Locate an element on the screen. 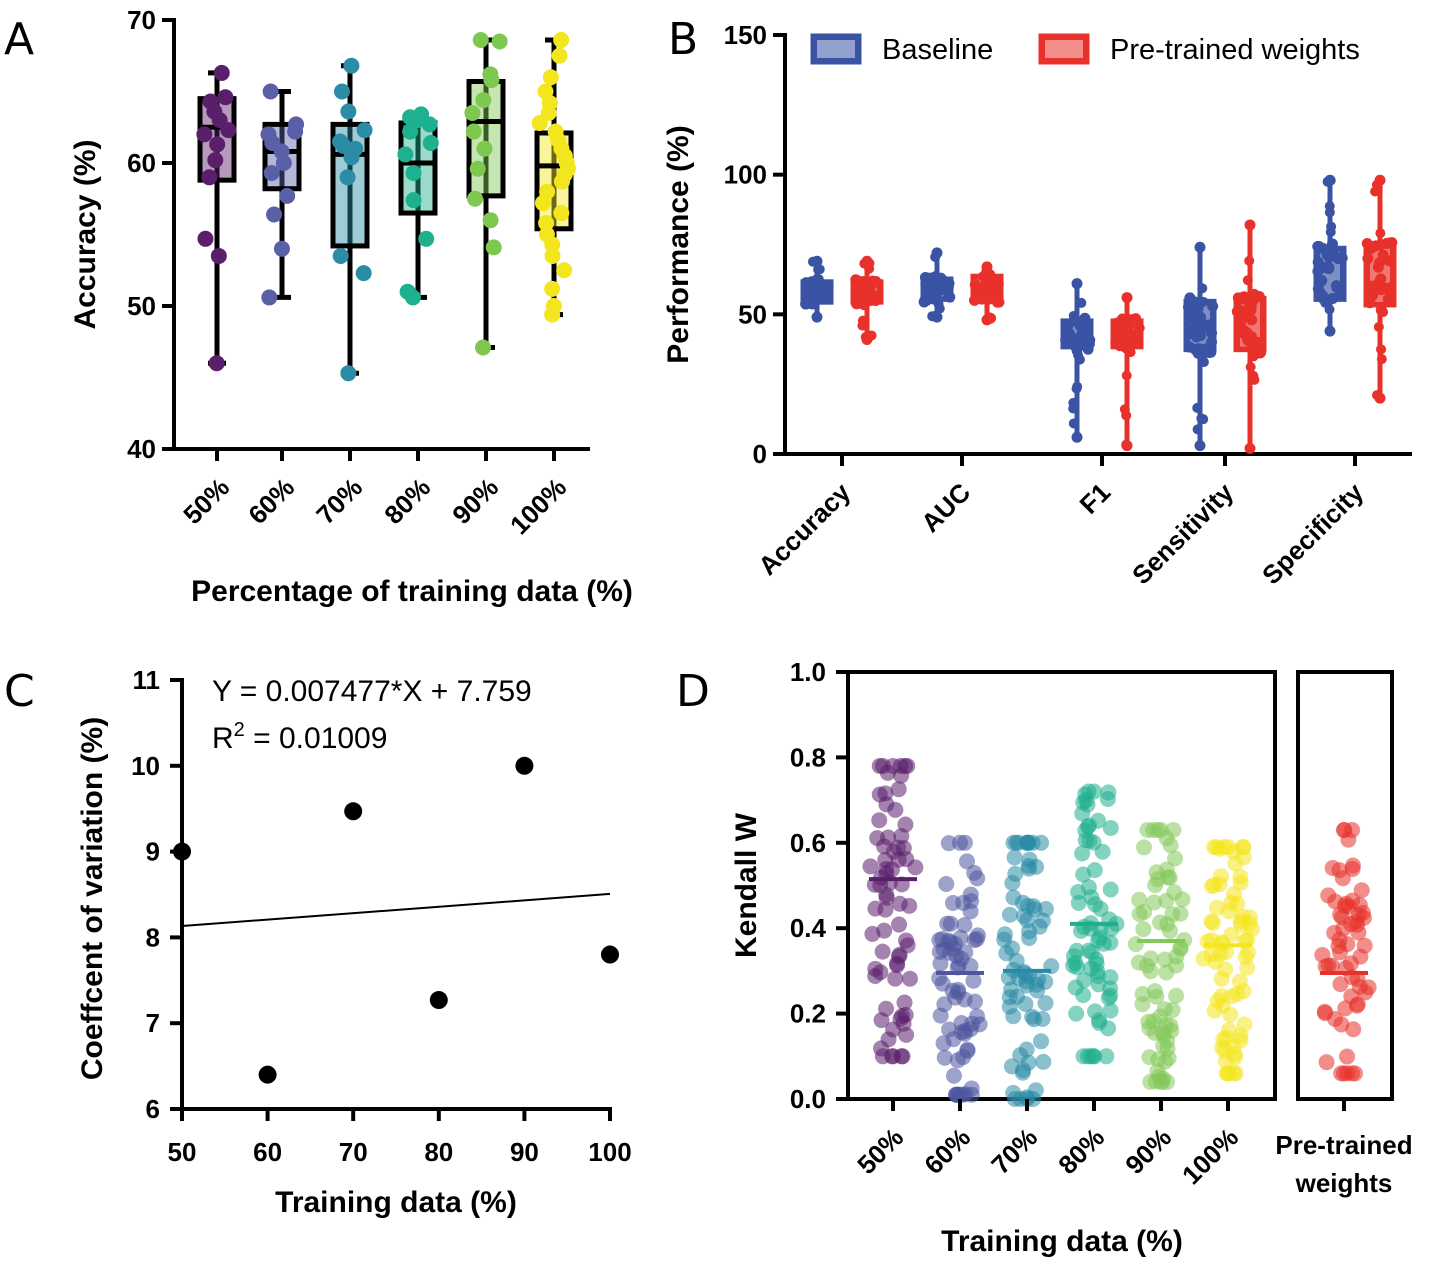  y-tick-label: 0.8 is located at coordinates (808, 757).